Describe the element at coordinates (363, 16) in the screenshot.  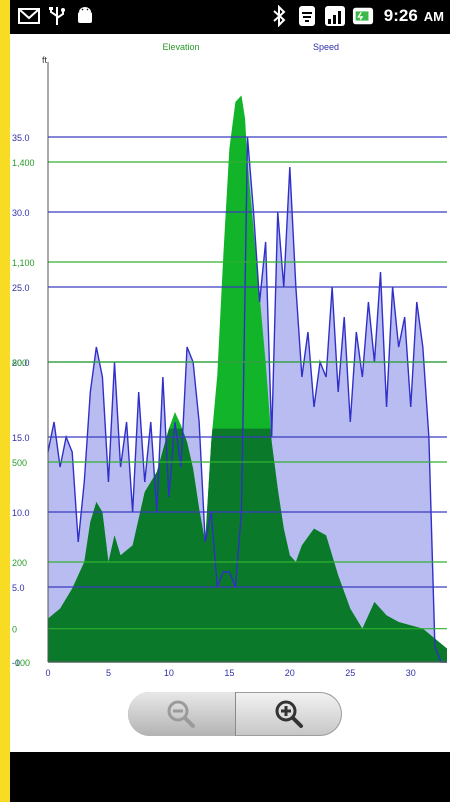
I see `battery-icon` at that location.